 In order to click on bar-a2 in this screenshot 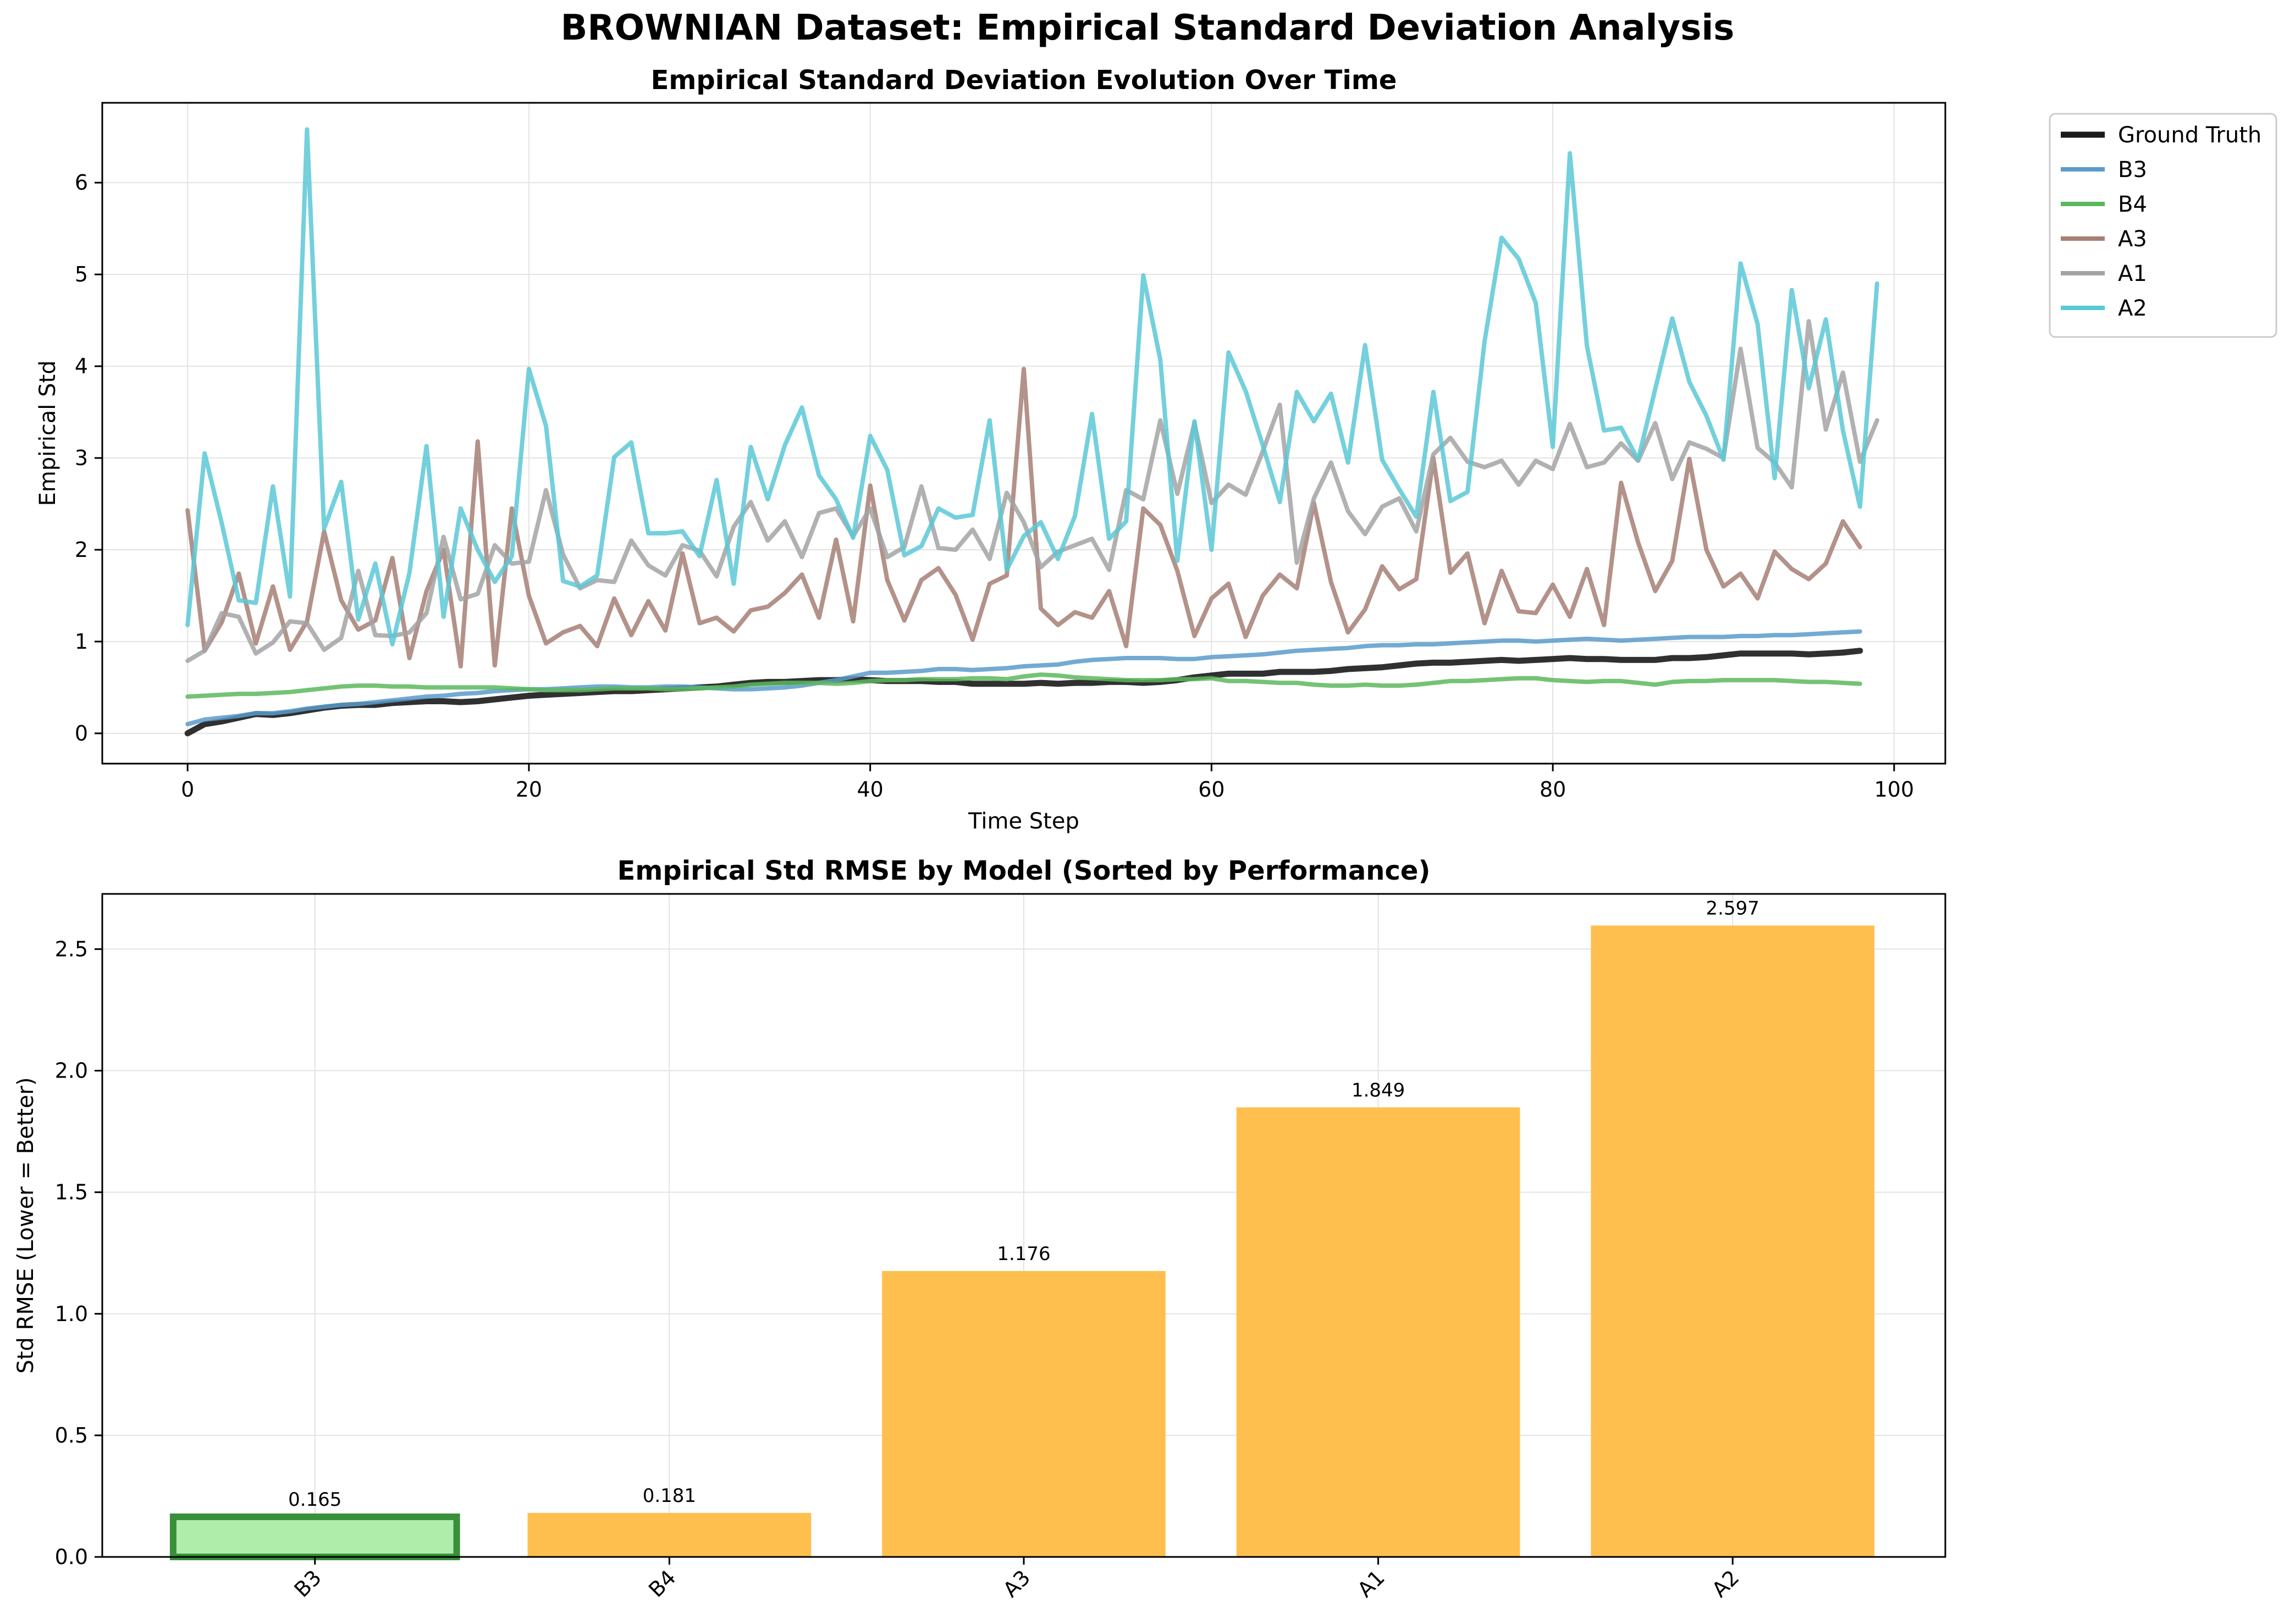, I will do `click(1733, 1241)`.